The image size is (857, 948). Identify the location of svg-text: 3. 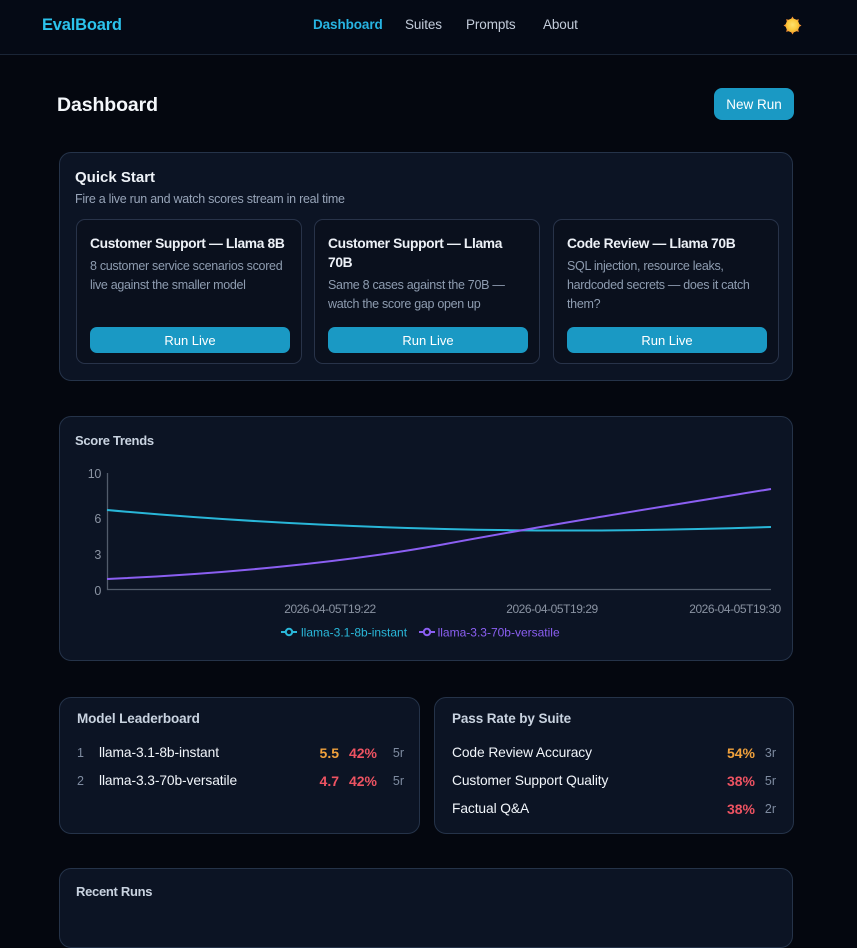
(97, 555).